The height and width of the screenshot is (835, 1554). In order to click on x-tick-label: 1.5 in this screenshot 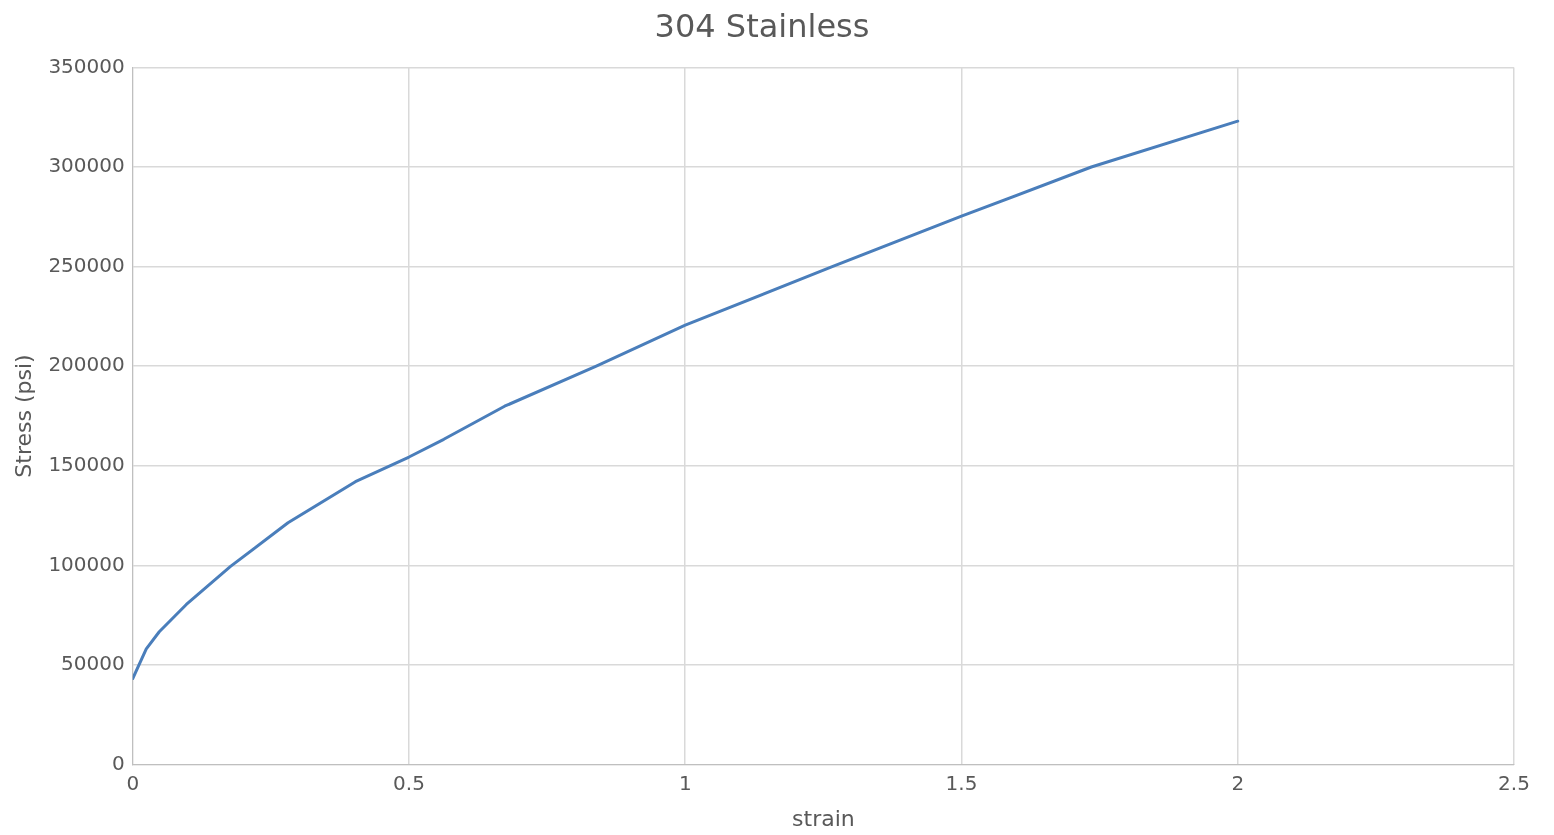, I will do `click(961, 782)`.